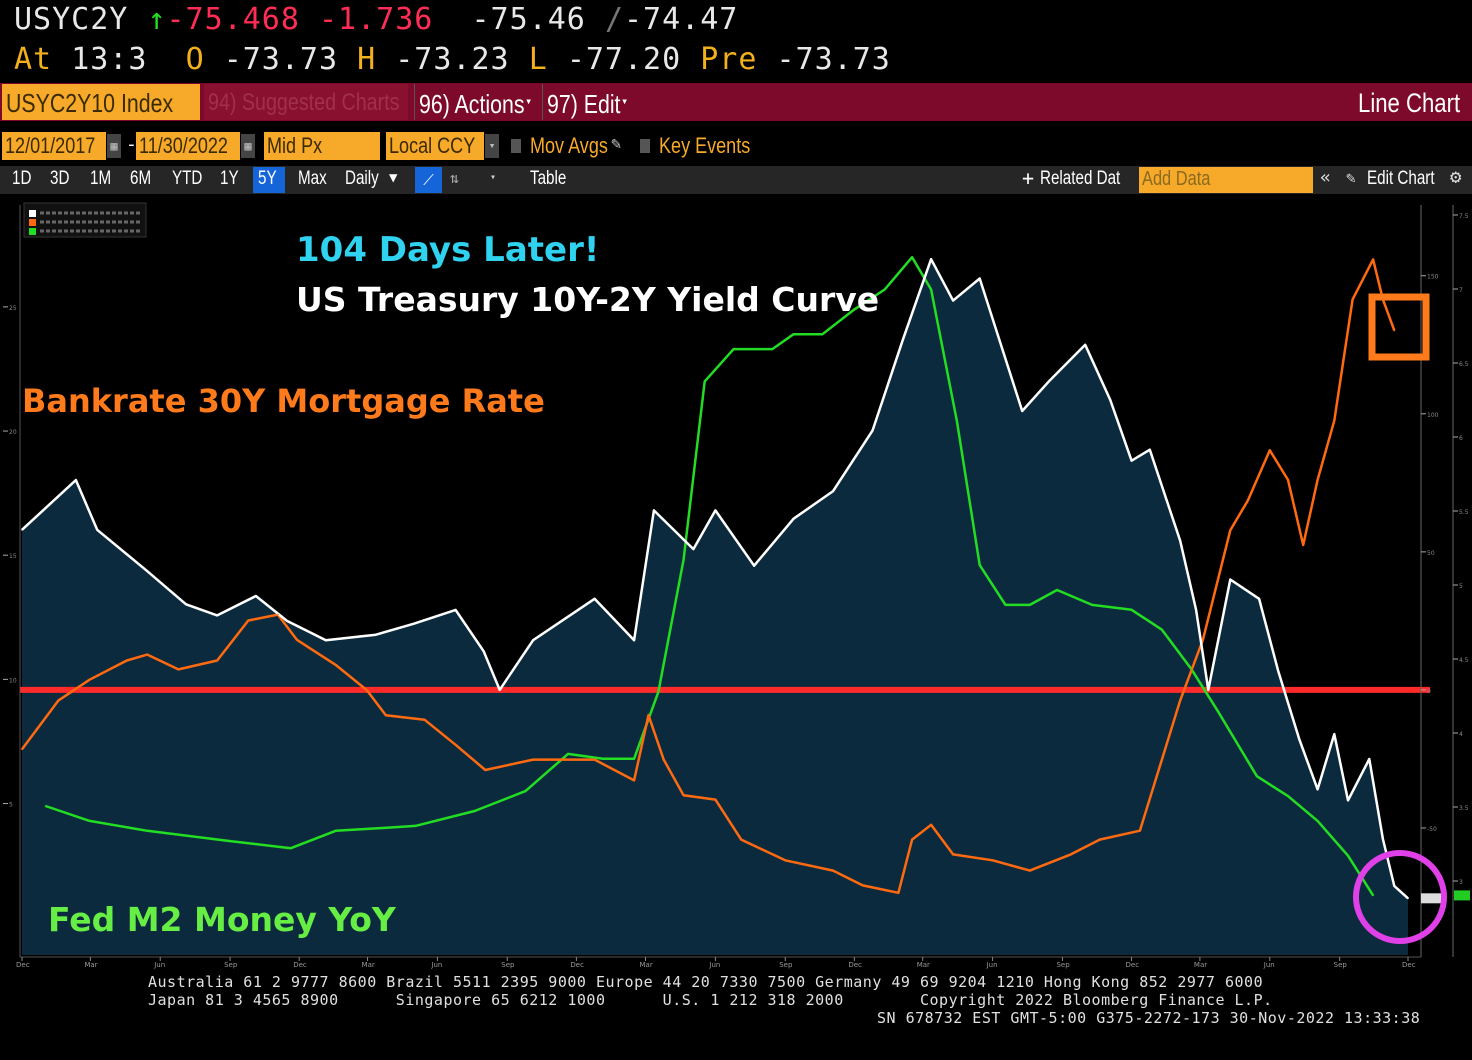  I want to click on period-1d: 1D, so click(22, 178).